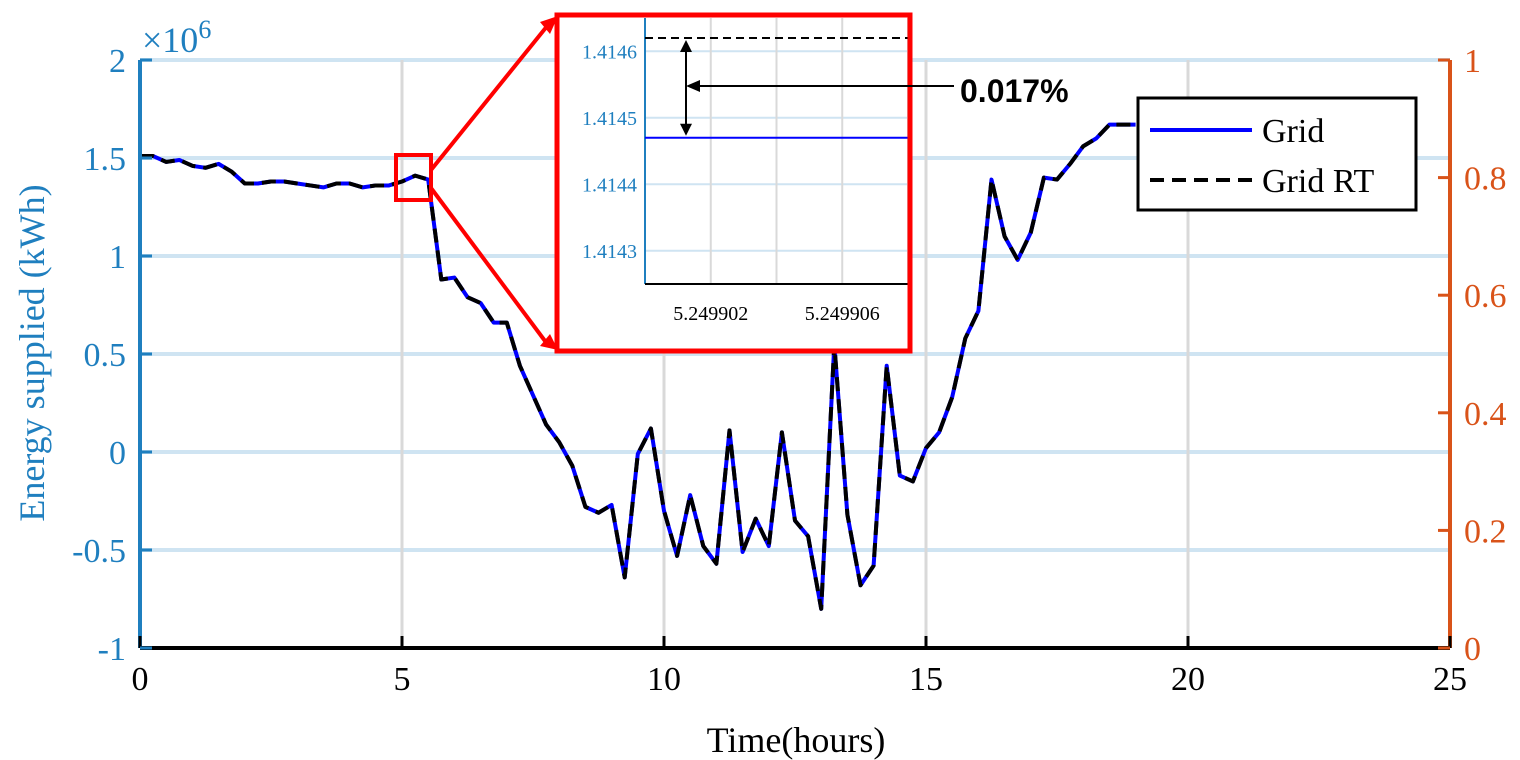 Image resolution: width=1520 pixels, height=760 pixels. I want to click on y-tick-label-6: 2, so click(117, 61).